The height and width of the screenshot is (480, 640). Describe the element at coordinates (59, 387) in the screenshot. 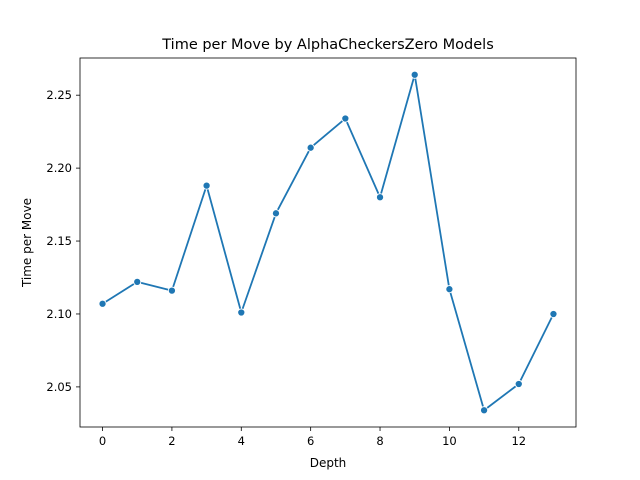

I see `y-tick-label: 2.05` at that location.